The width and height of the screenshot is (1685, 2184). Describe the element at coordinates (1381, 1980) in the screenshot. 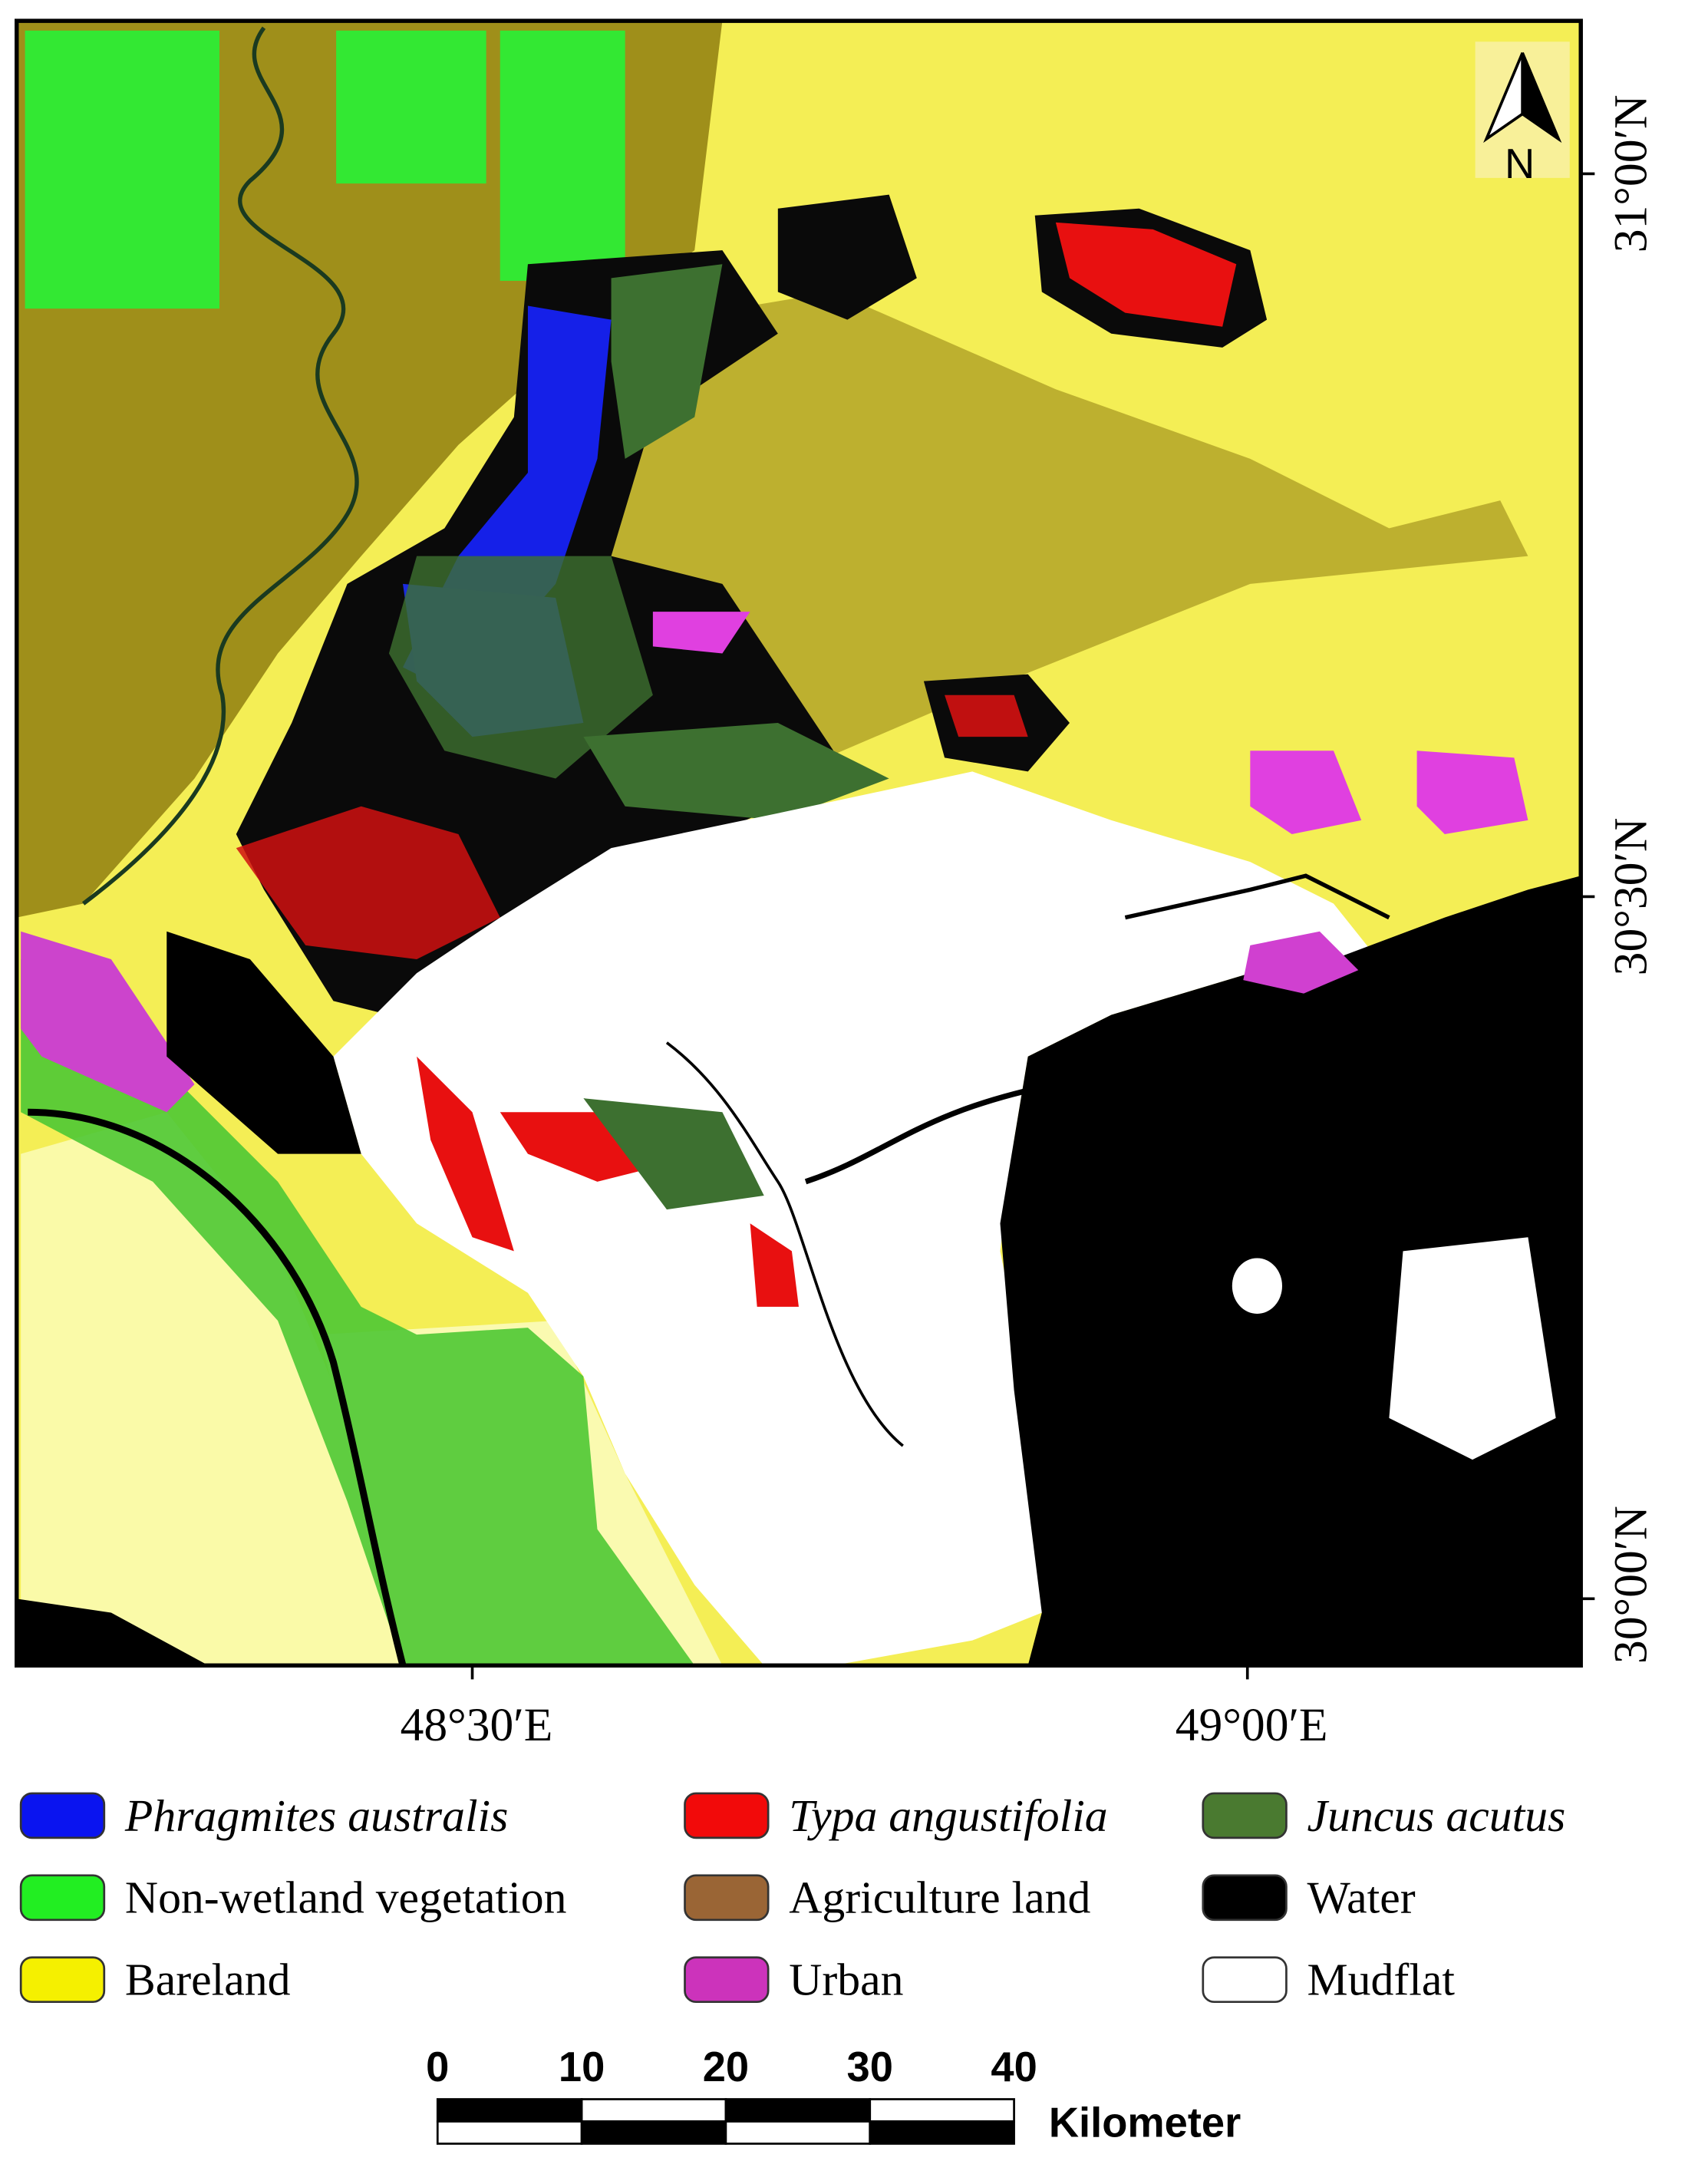

I see `legend-label: Mudflat` at that location.